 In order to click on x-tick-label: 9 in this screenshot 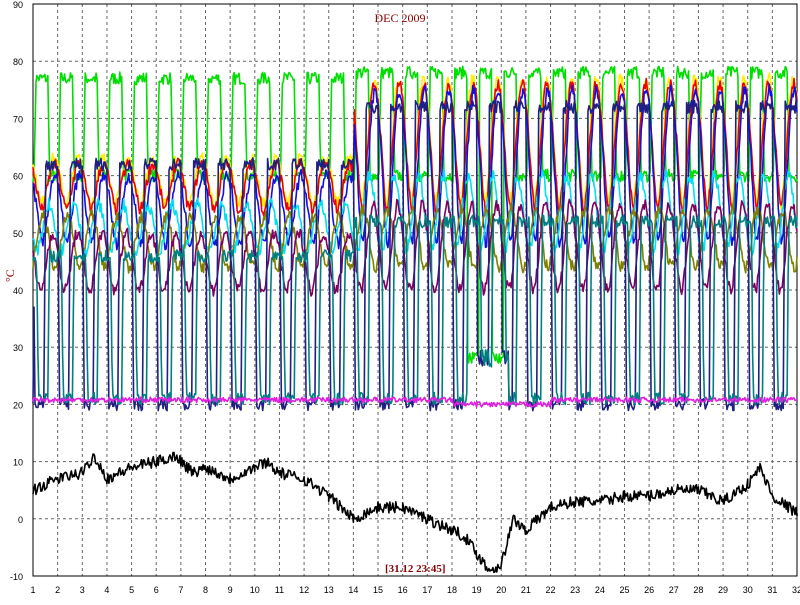, I will do `click(230, 590)`.